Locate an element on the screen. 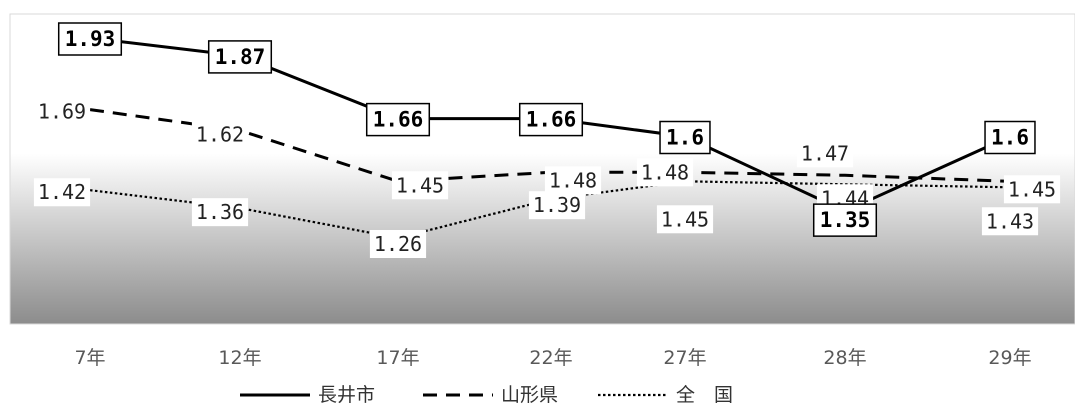  data-label-s0-0: 1.93 is located at coordinates (90, 39).